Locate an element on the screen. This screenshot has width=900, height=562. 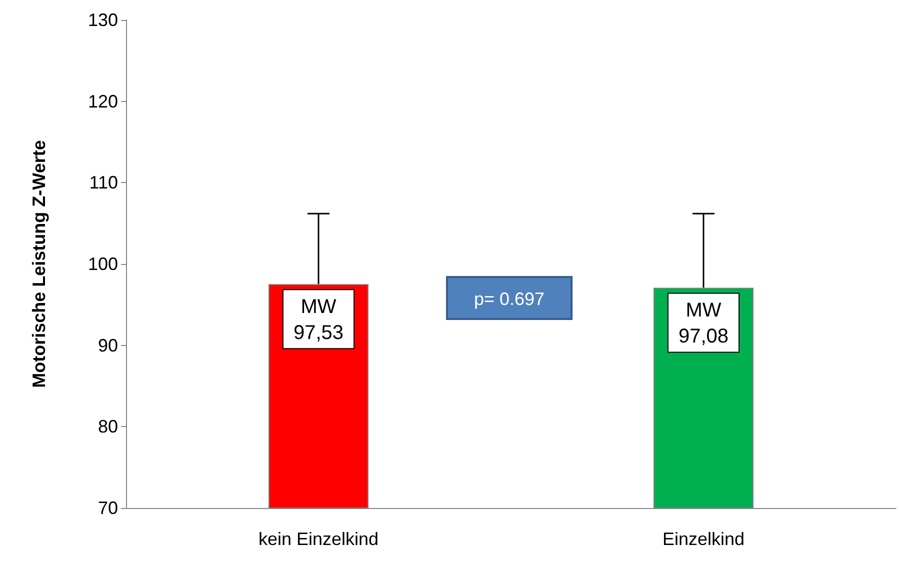
x-tick-label: Einzelkind is located at coordinates (703, 539).